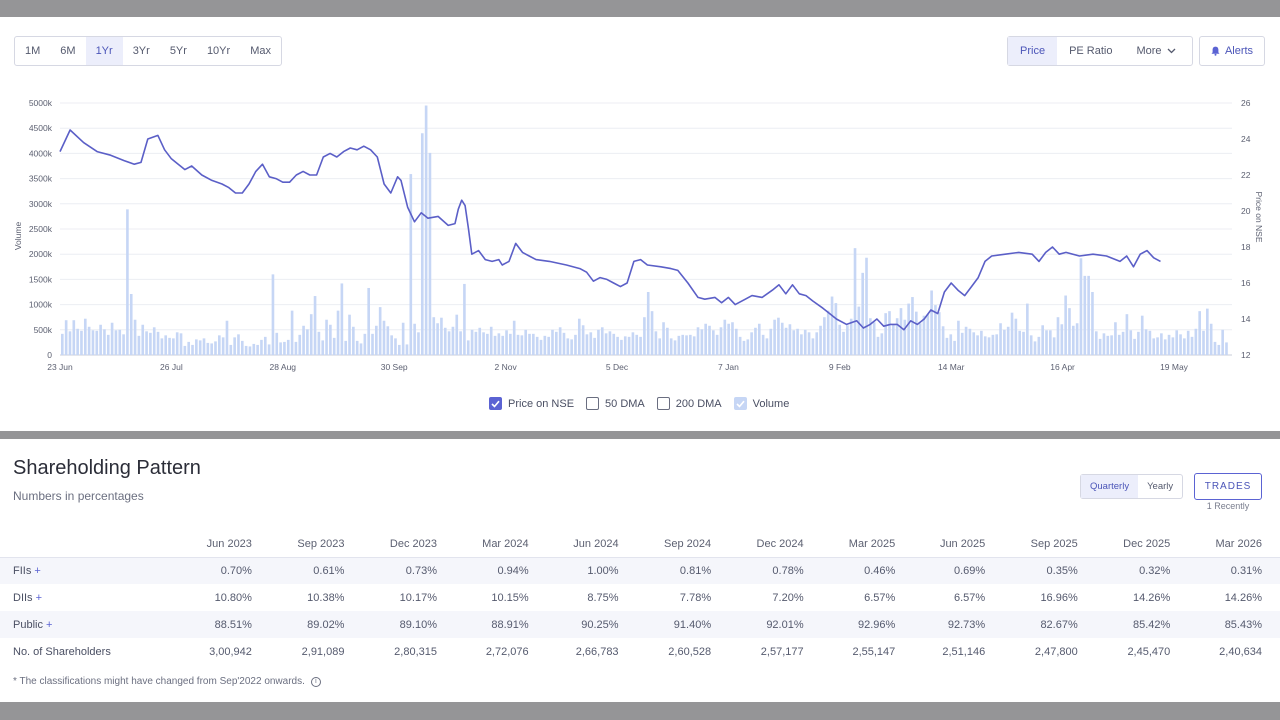 The image size is (1280, 720). I want to click on tab-pe-ratio: PE Ratio, so click(1091, 51).